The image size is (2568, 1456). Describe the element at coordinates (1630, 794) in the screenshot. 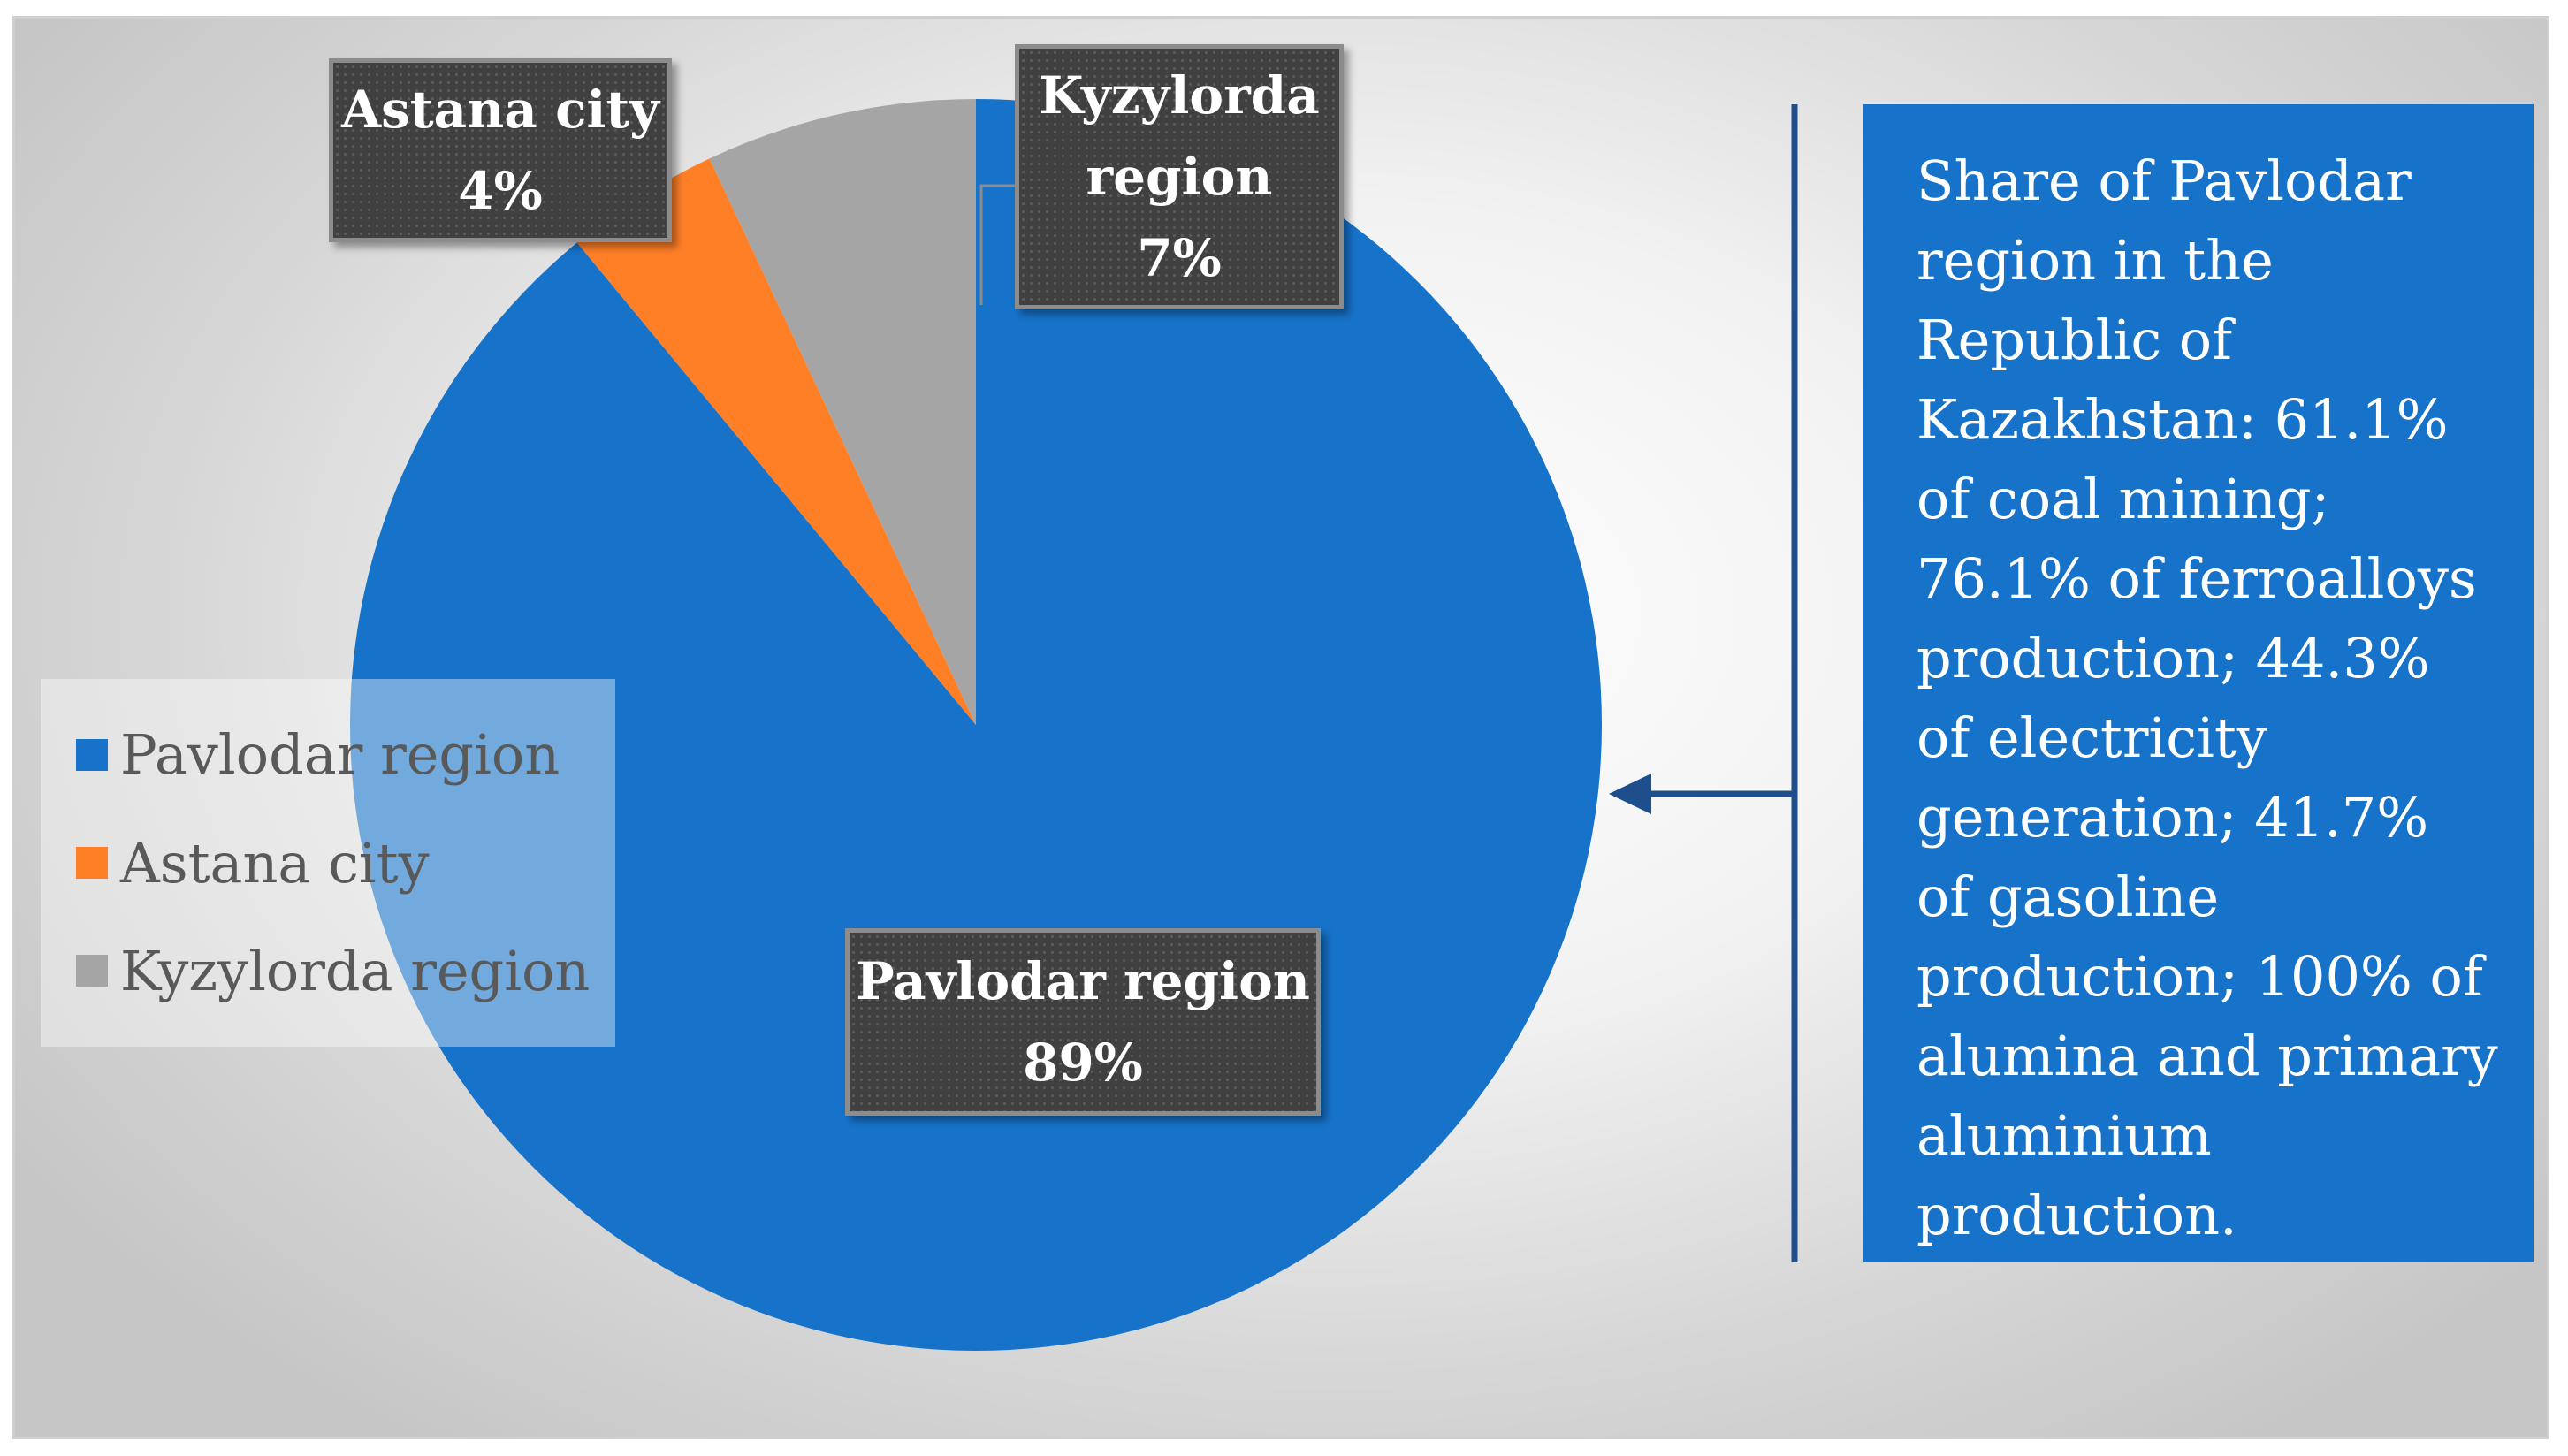

I see `arrow-head` at that location.